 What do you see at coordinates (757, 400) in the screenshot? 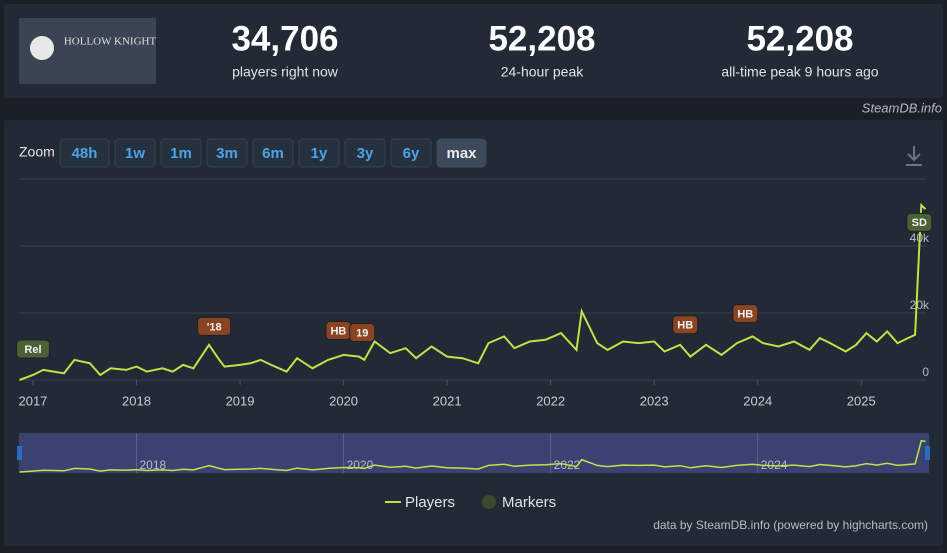
I see `x-tick-label: 2024` at bounding box center [757, 400].